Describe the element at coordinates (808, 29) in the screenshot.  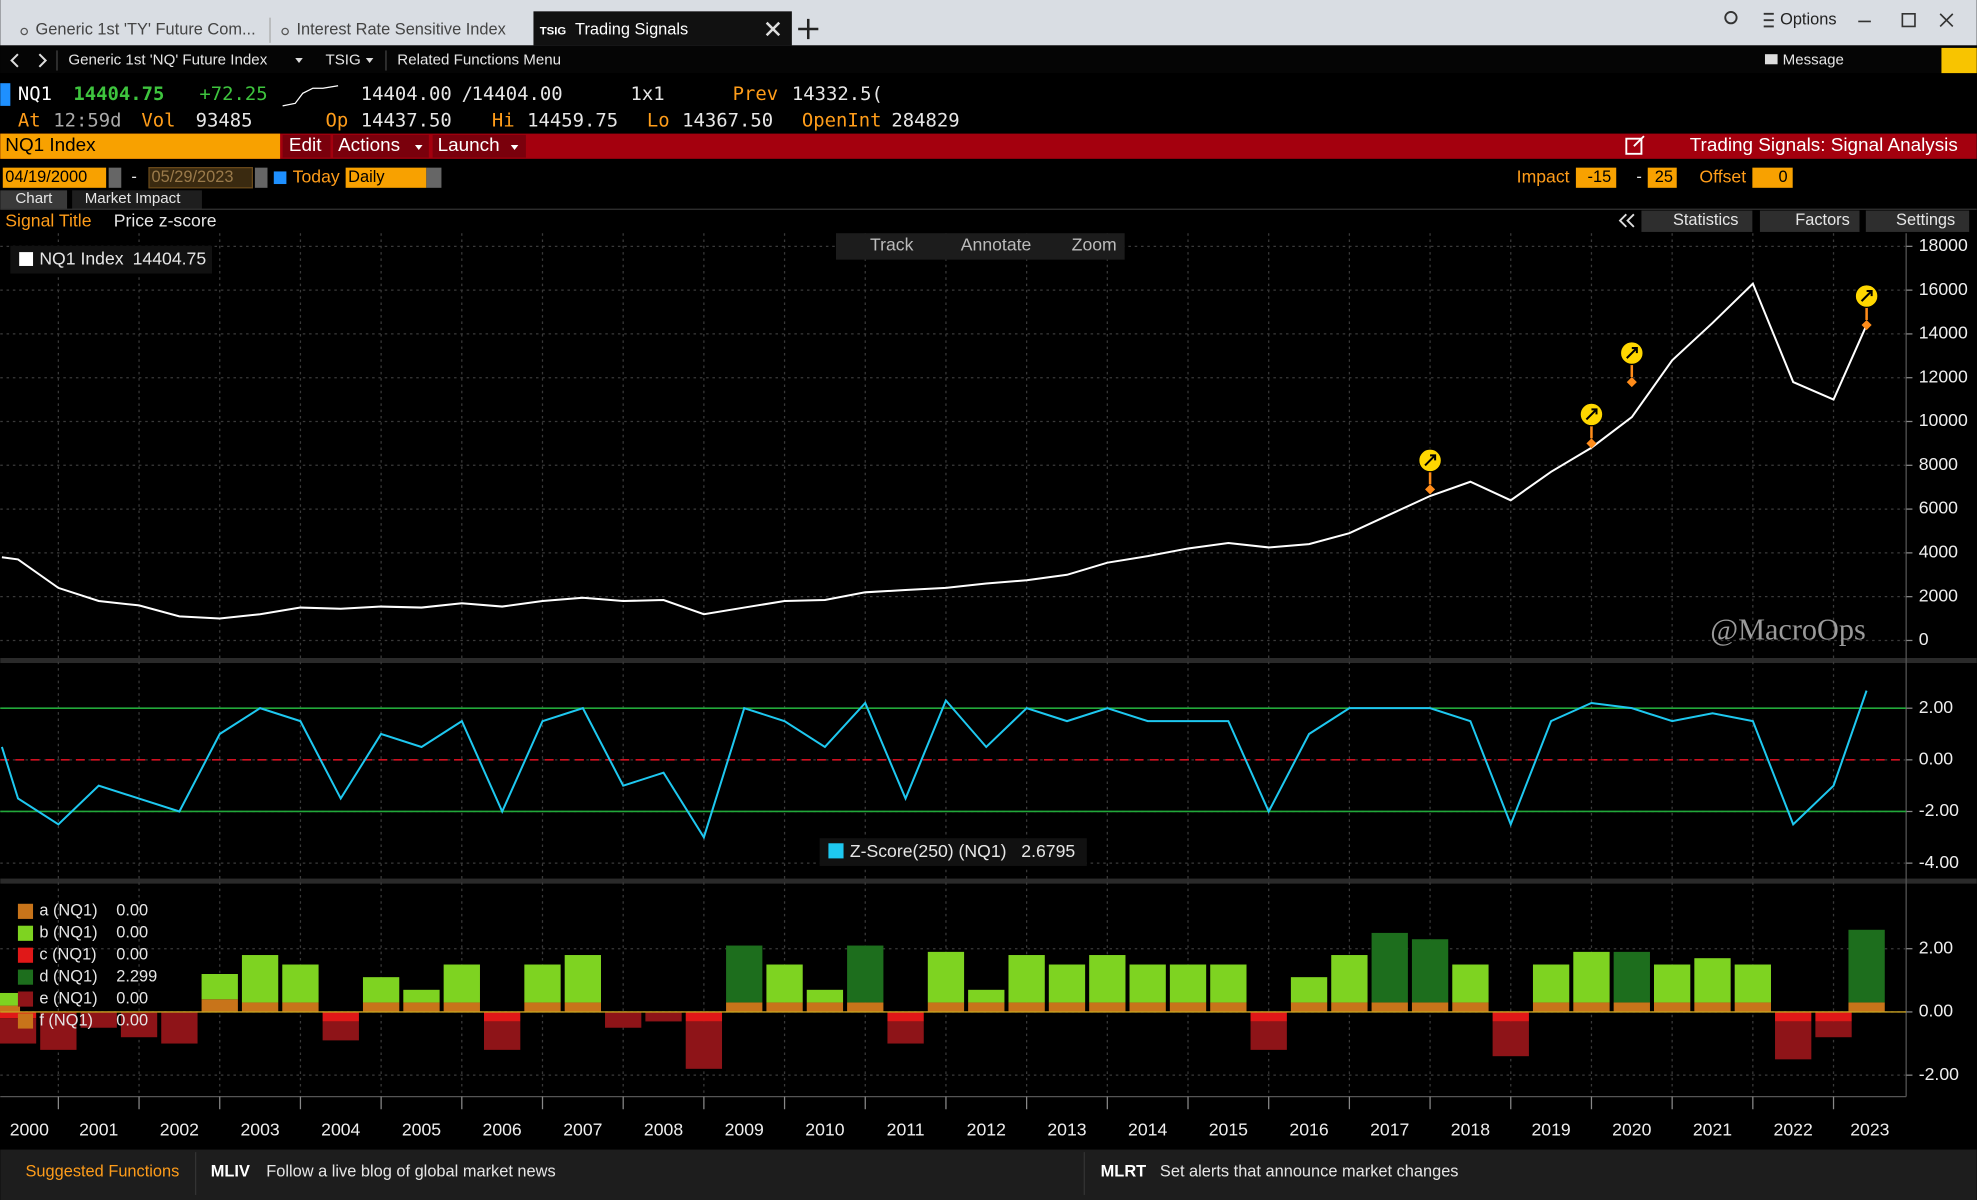
I see `new-tab-icon` at that location.